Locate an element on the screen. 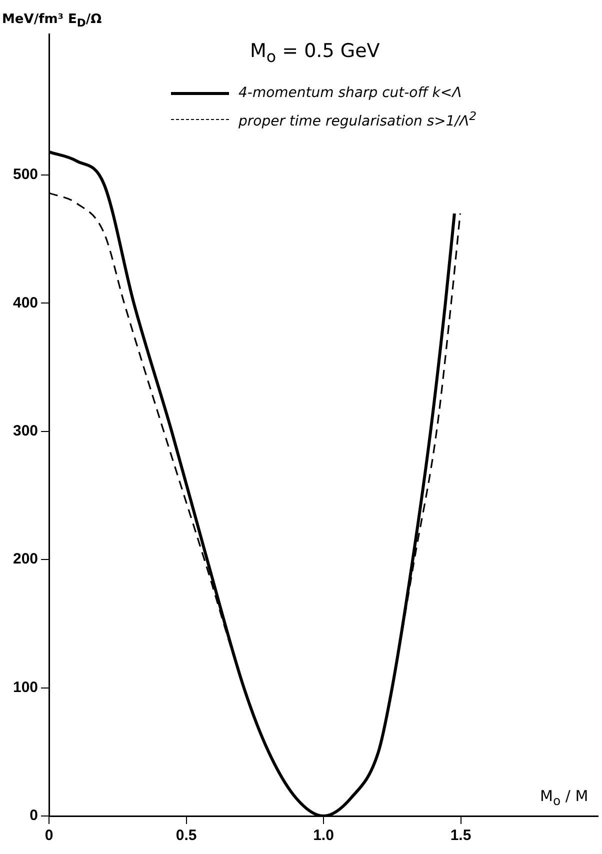 This screenshot has height=854, width=602. legend-label: proper time regularisation s>1/Λ$^{2}$ is located at coordinates (357, 119).